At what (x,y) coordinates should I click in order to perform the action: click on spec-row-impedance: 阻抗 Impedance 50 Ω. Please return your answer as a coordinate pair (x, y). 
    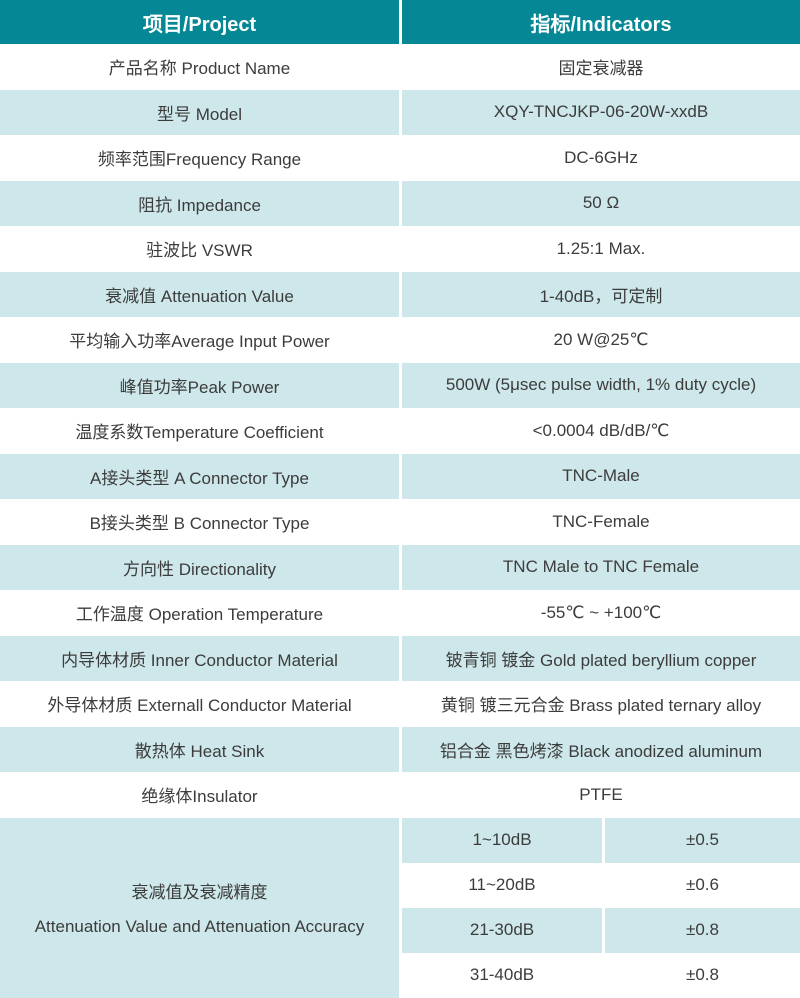
    Looking at the image, I should click on (400, 203).